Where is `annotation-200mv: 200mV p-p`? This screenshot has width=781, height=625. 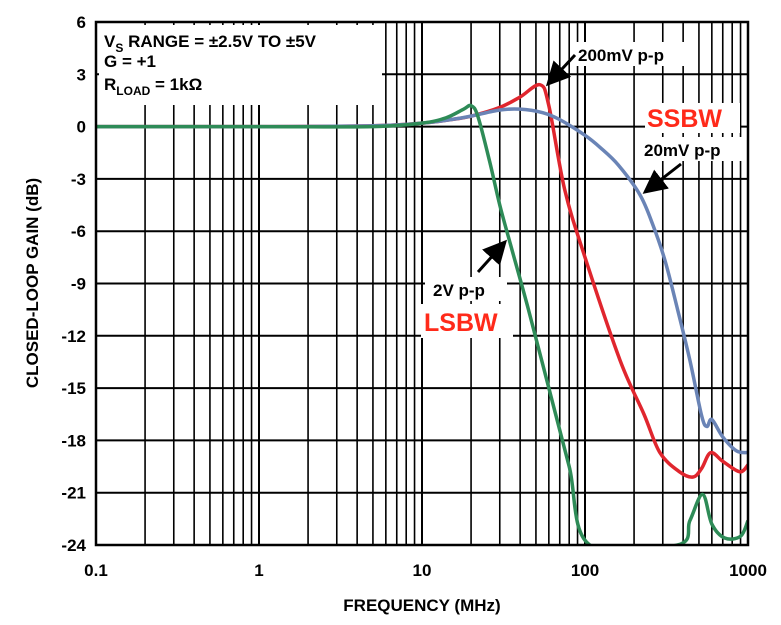 annotation-200mv: 200mV p-p is located at coordinates (621, 55).